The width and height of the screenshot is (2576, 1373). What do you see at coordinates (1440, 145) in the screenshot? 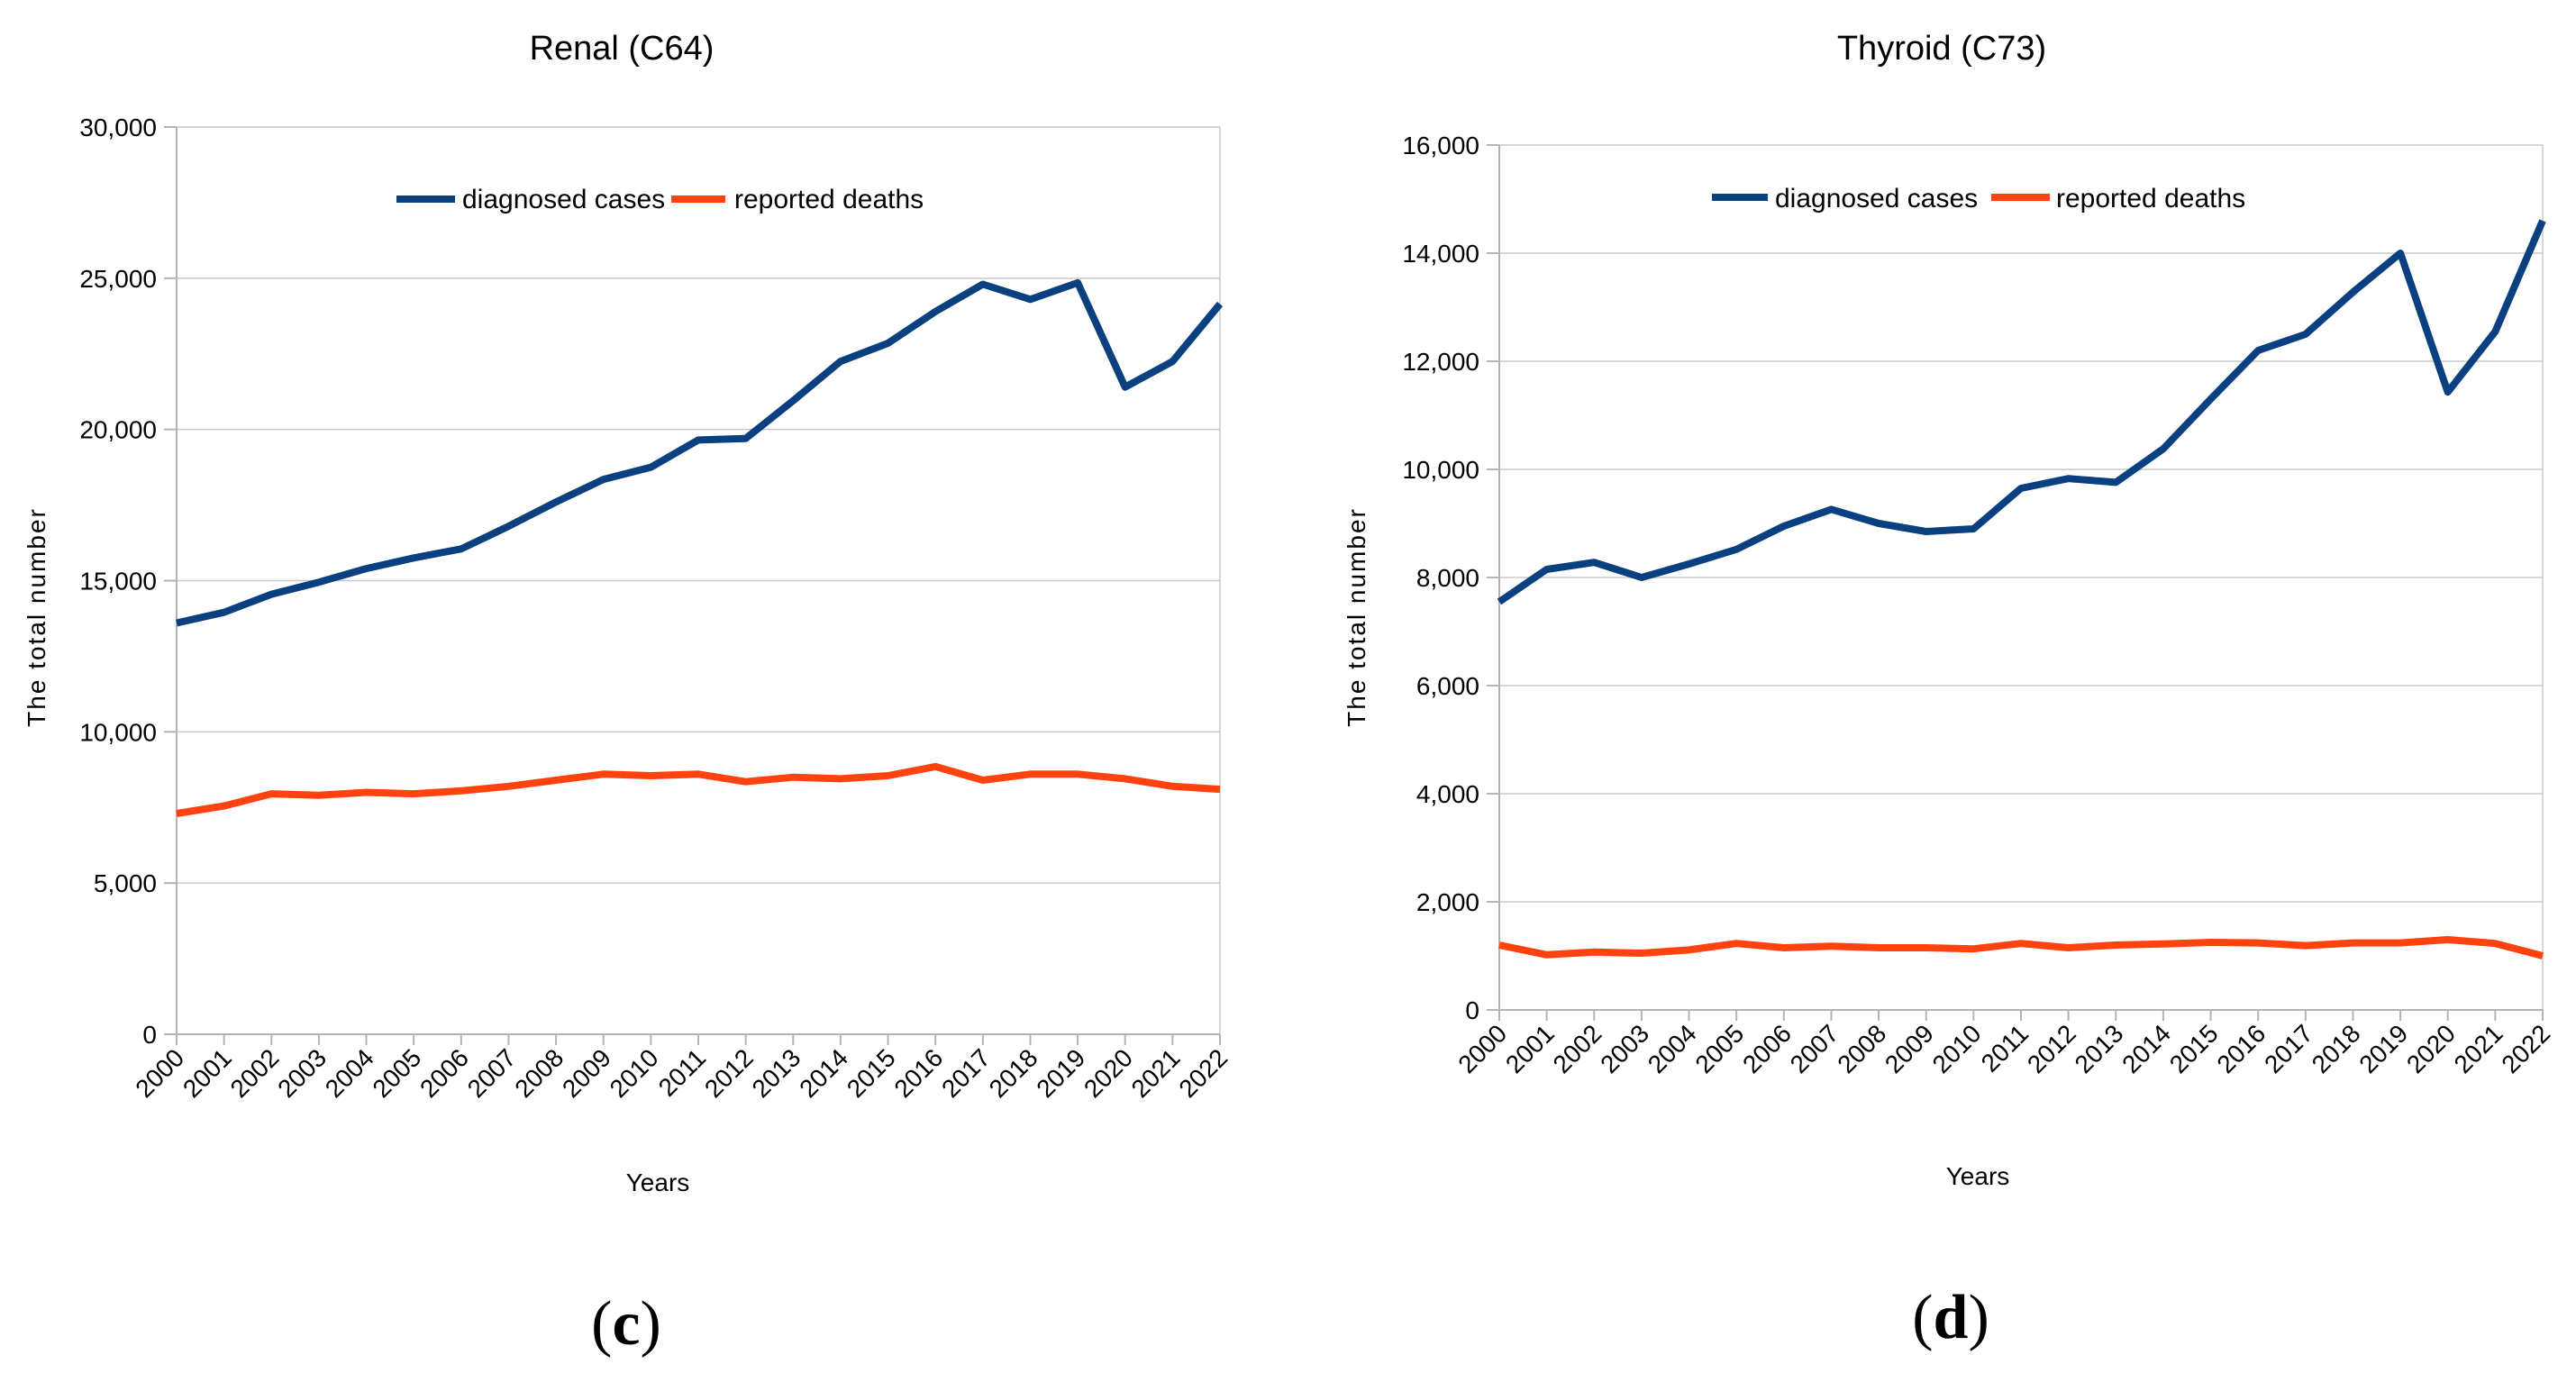
I see `y-tick-label: 16,000` at bounding box center [1440, 145].